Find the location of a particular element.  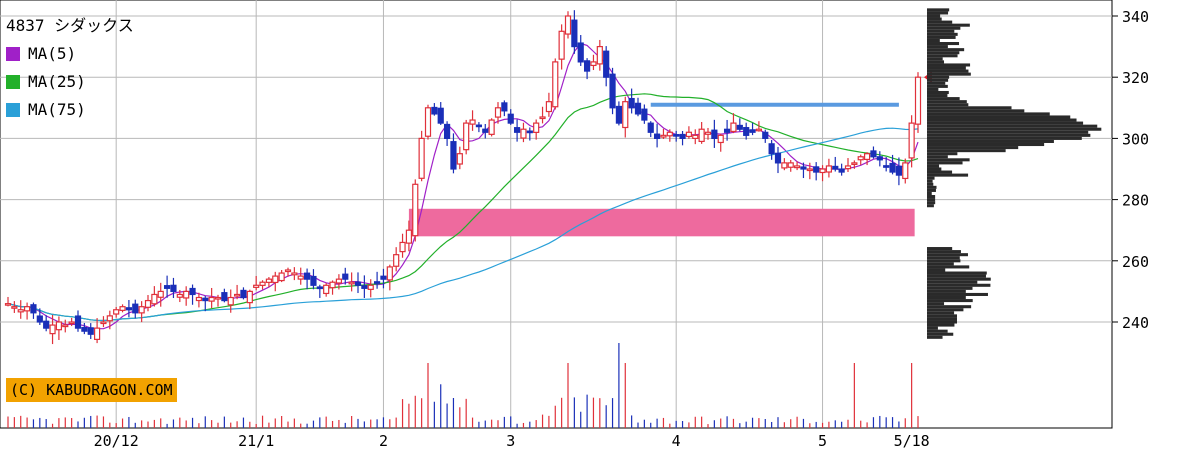

legend-ma75: MA(75) is located at coordinates (70, 110).